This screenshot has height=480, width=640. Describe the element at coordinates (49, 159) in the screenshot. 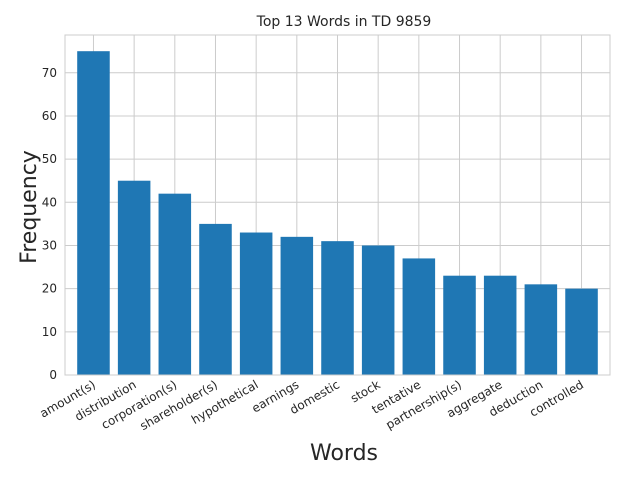

I see `y-tick-label: 50` at that location.